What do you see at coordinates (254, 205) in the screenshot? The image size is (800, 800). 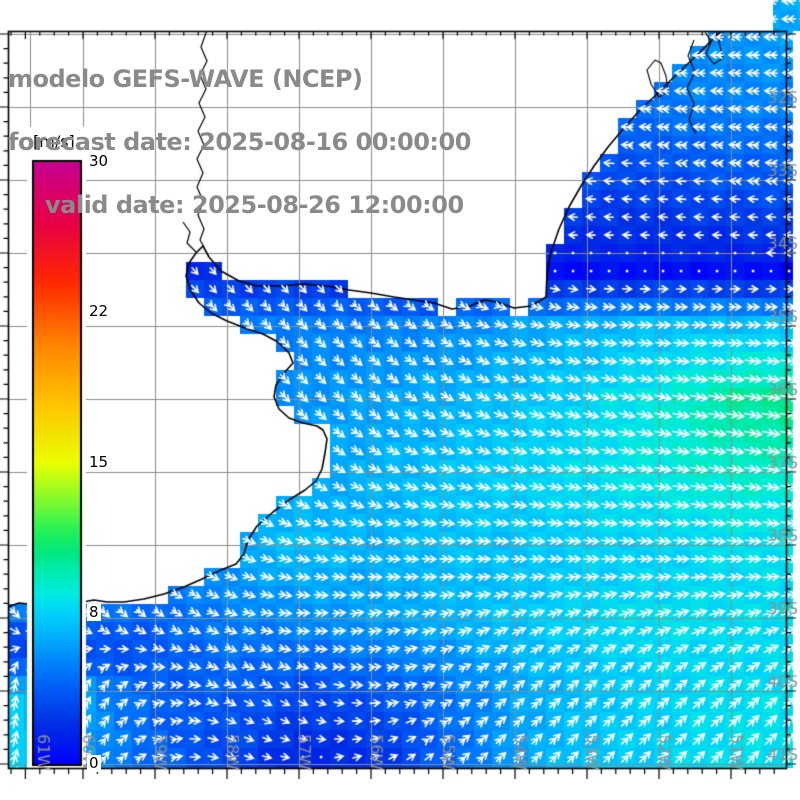 I see `valid-date: valid date: 2025-08-26 12:00:00` at bounding box center [254, 205].